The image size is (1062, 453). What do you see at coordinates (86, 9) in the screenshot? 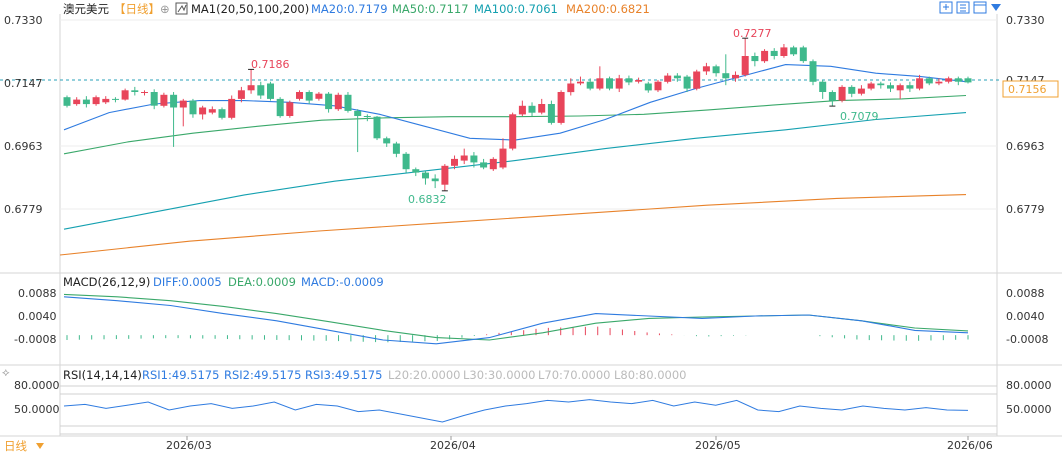
I see `symbol-title: 澳元美元` at bounding box center [86, 9].